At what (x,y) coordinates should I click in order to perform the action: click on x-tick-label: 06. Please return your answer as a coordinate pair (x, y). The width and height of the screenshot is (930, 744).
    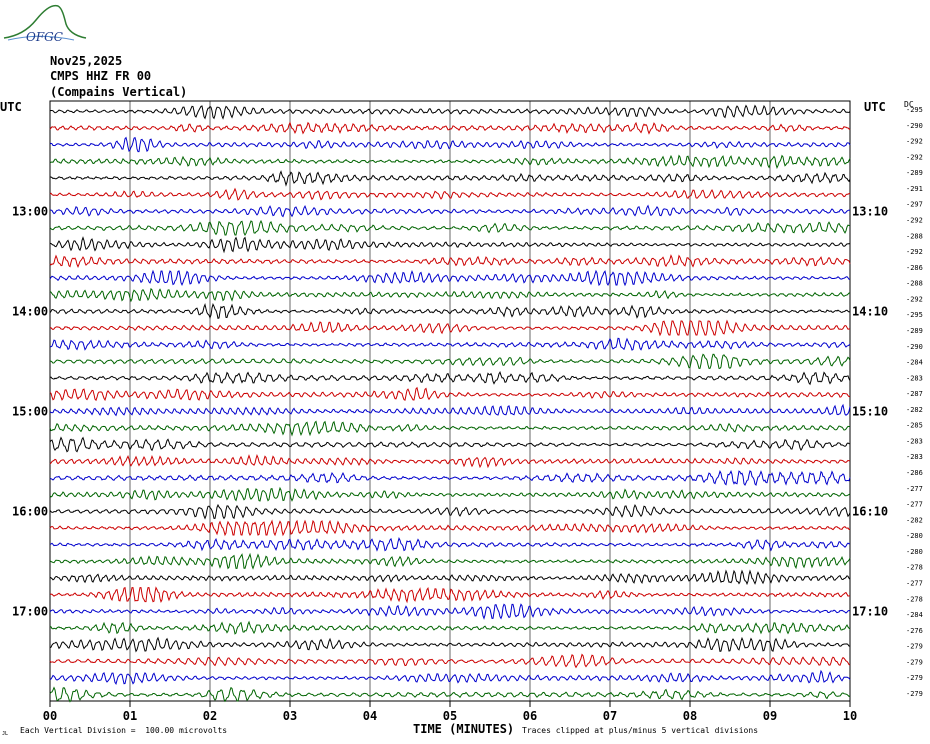
    Looking at the image, I should click on (530, 716).